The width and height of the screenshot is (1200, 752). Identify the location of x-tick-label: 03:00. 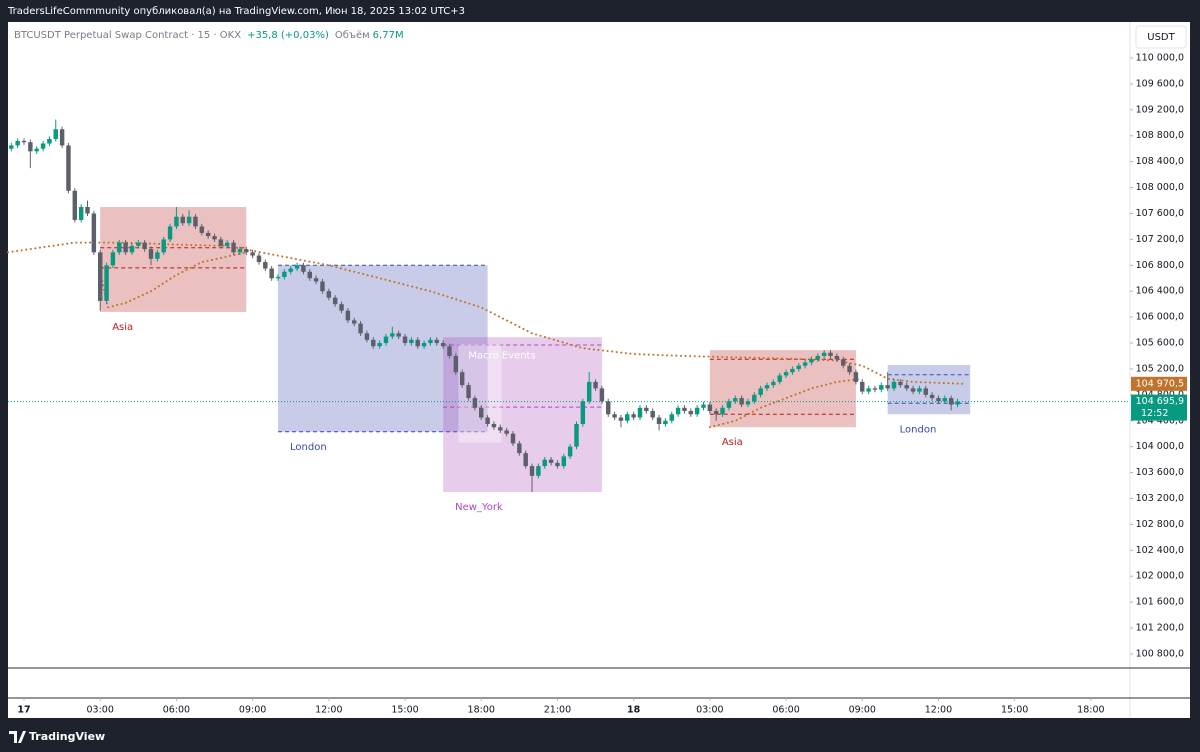
(100, 710).